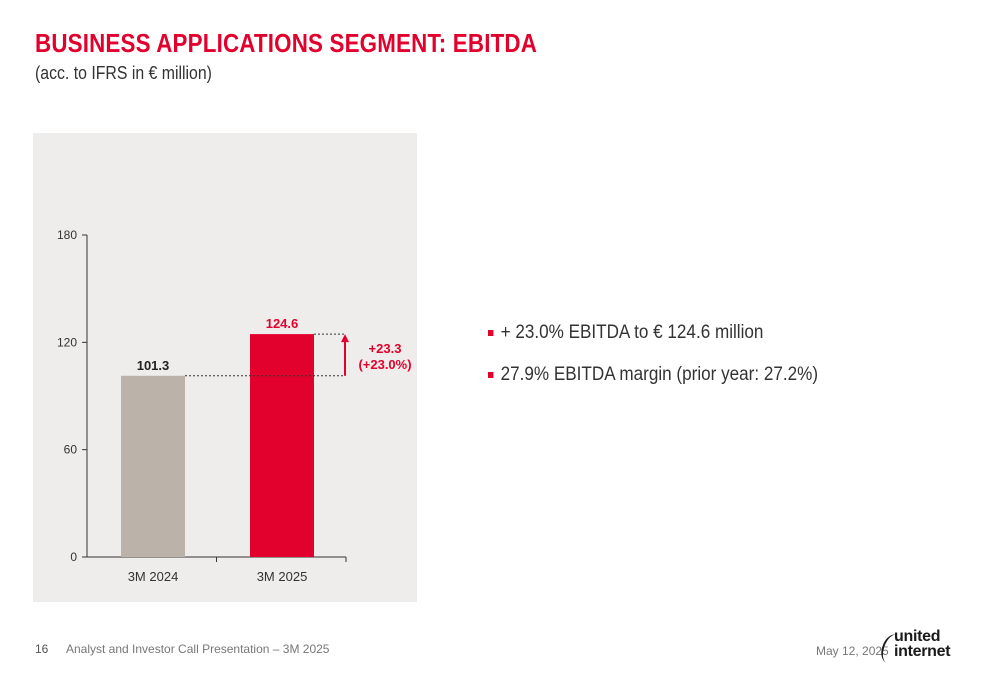  I want to click on delta-annotation-line1: +23.3, so click(385, 348).